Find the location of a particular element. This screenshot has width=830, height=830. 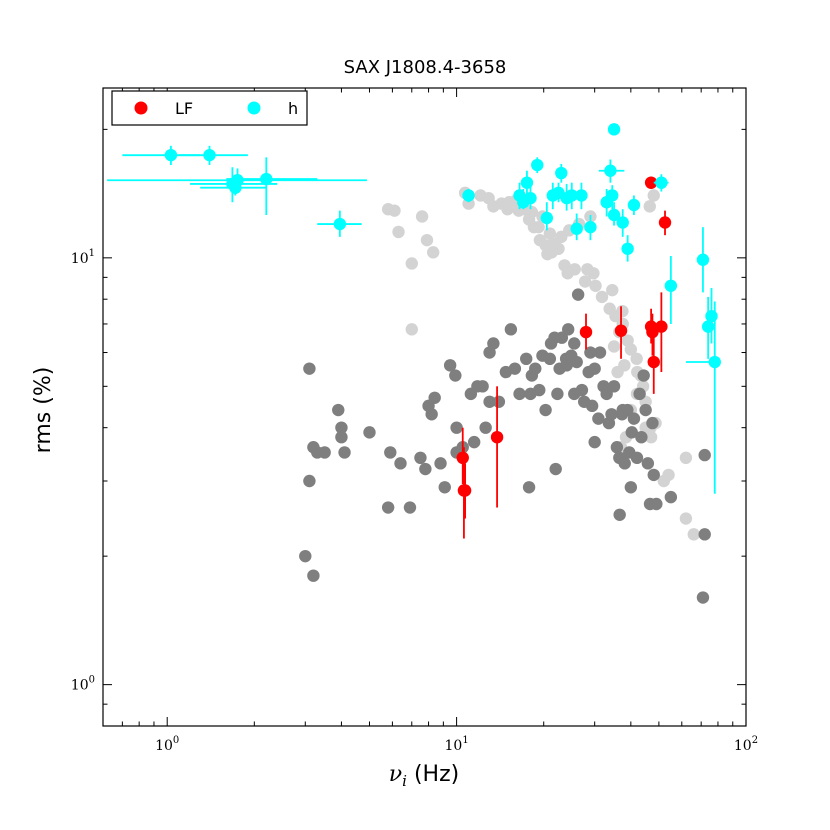

x-axis-label-subscript: i is located at coordinates (404, 781).